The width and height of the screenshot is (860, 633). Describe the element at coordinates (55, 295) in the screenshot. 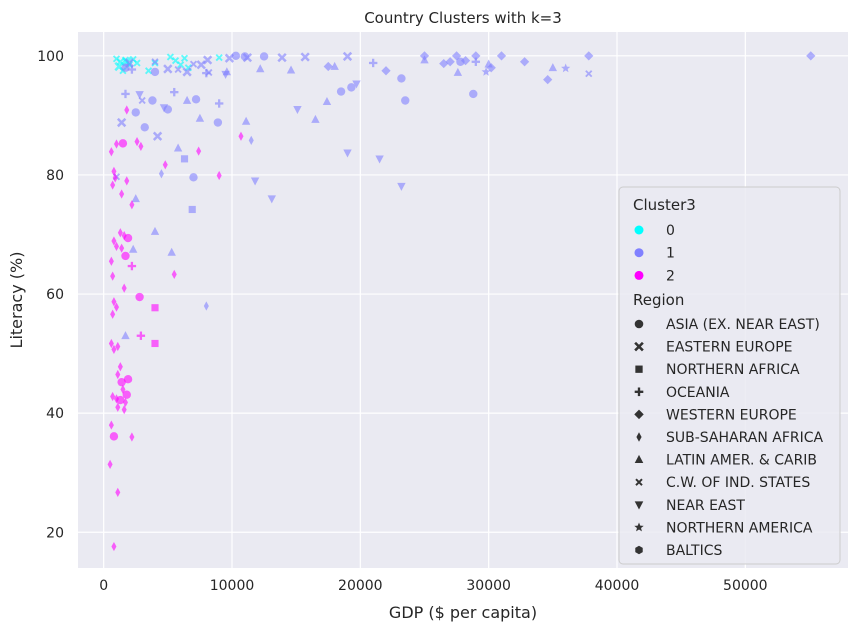

I see `y-tick-label: 60` at that location.